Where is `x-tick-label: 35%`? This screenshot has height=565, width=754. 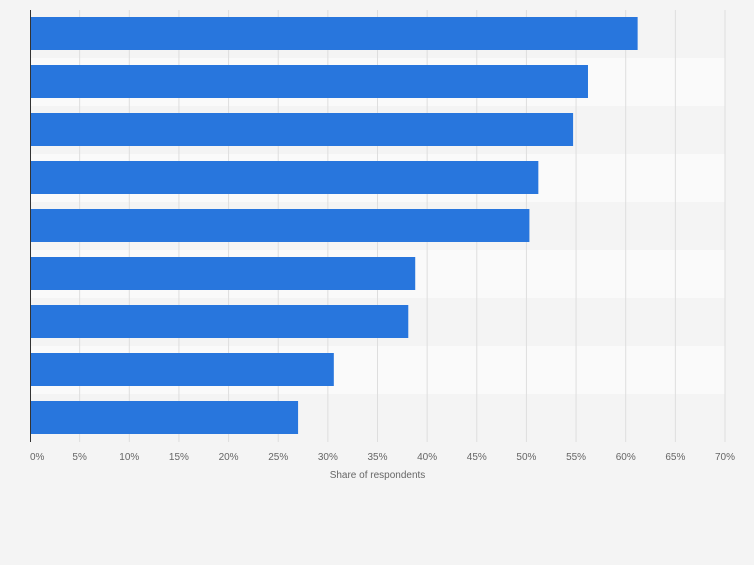 x-tick-label: 35% is located at coordinates (377, 457).